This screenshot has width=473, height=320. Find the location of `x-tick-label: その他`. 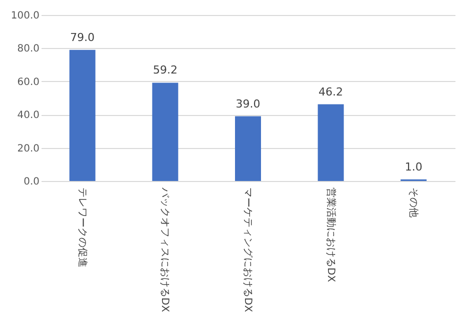

x-tick-label: その他 is located at coordinates (414, 203).